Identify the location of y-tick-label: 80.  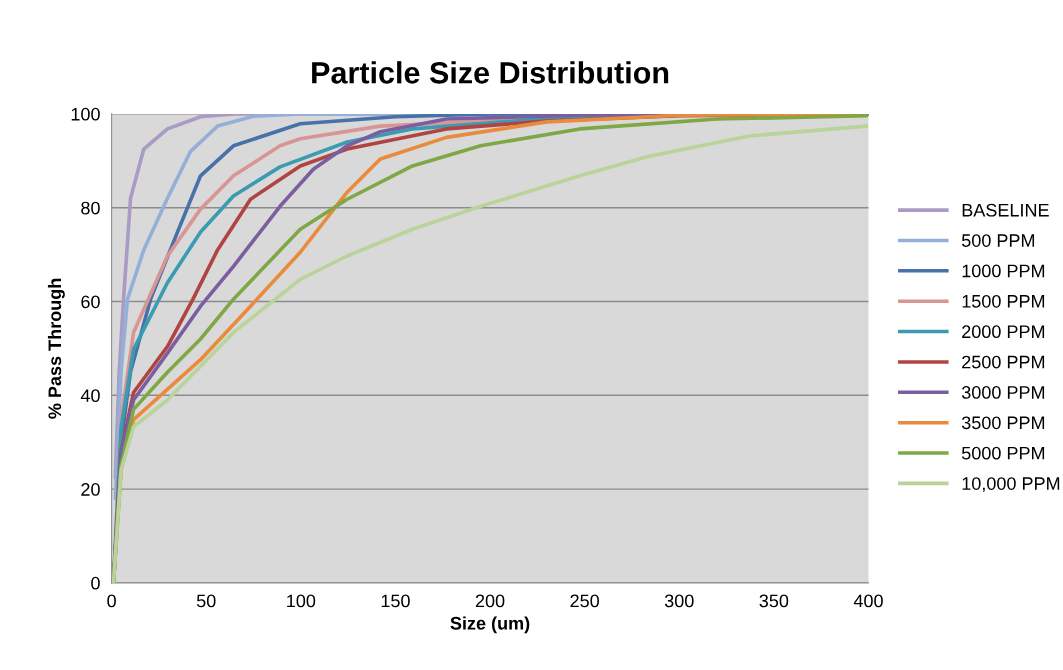
(90, 208).